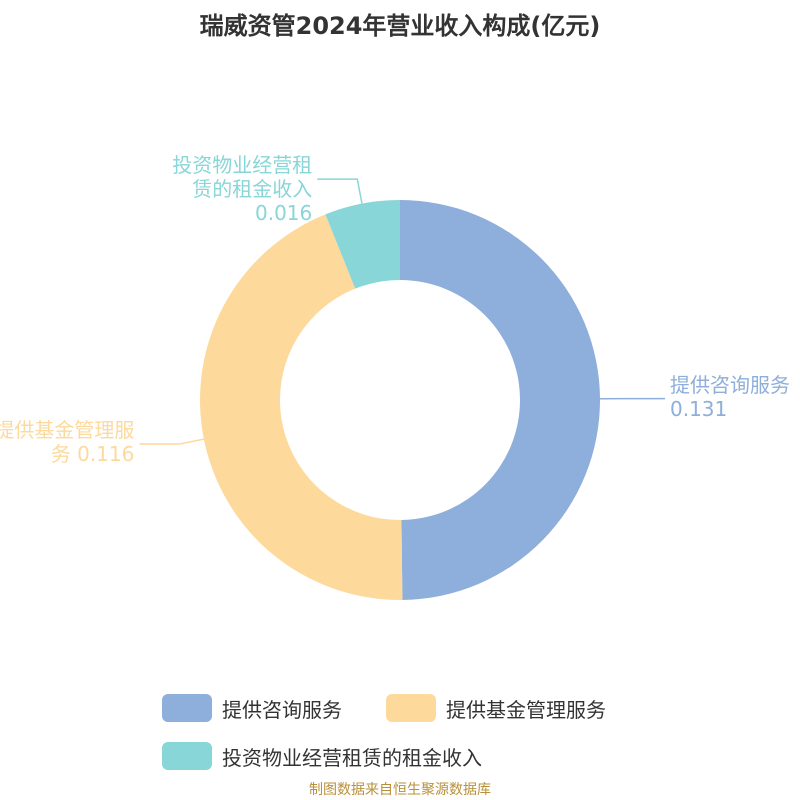  What do you see at coordinates (282, 709) in the screenshot?
I see `legend-label: 提供咨询服务` at bounding box center [282, 709].